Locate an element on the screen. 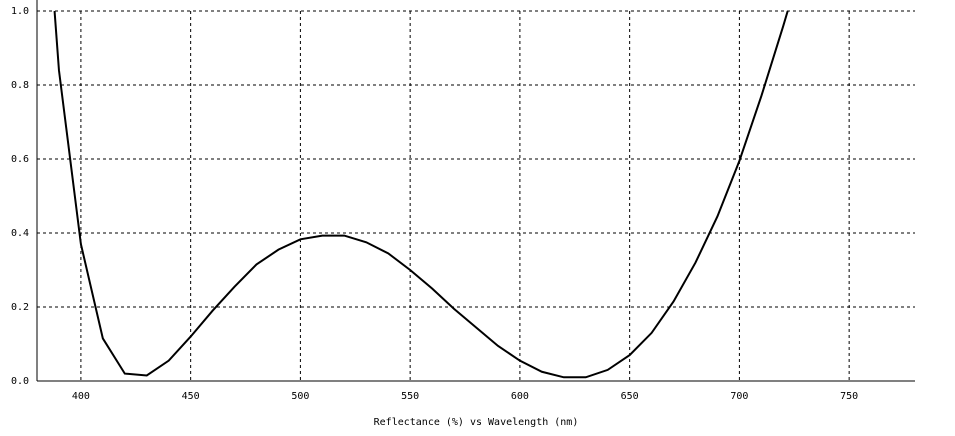 Image resolution: width=955 pixels, height=436 pixels. x-tick-label: 450 is located at coordinates (191, 396).